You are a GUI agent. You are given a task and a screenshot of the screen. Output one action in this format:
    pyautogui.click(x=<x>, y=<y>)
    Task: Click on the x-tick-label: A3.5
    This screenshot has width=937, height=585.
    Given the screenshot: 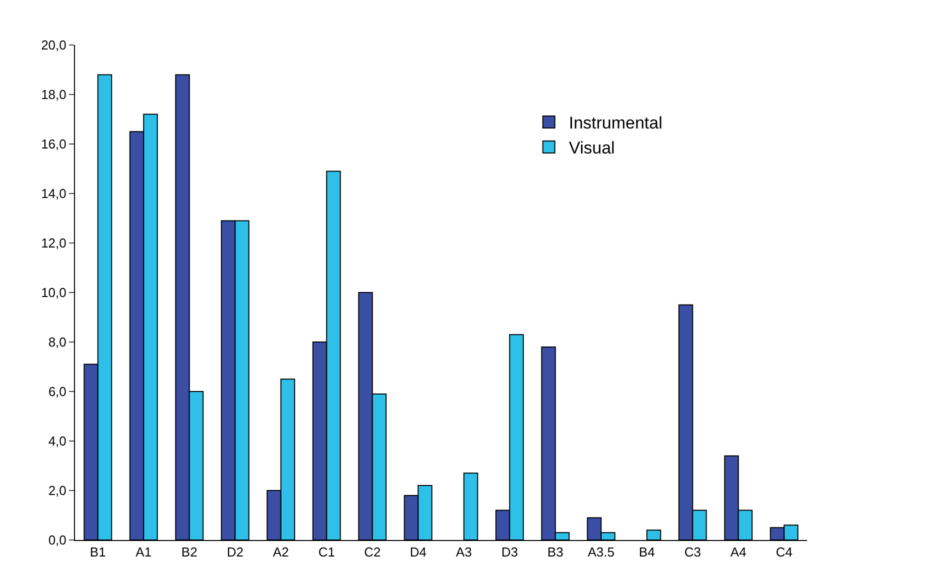 What is the action you would take?
    pyautogui.click(x=601, y=552)
    